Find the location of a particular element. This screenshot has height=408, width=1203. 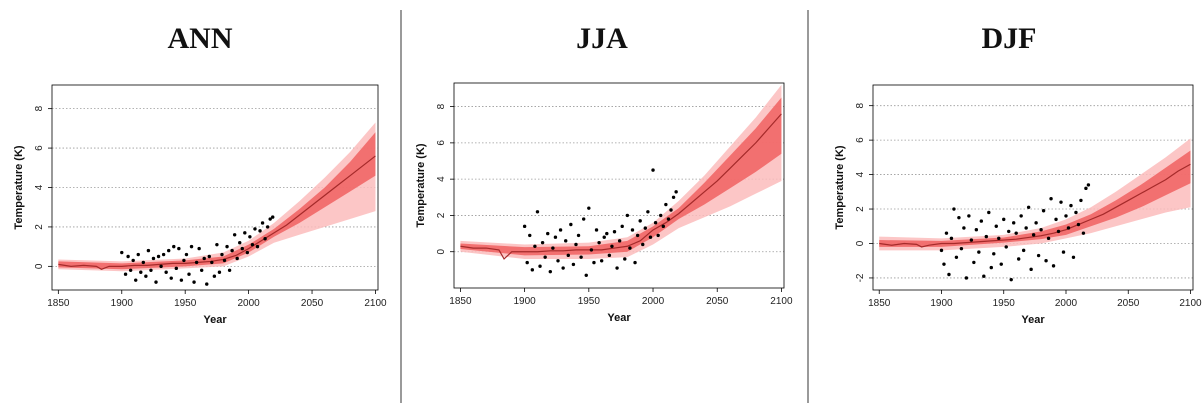

y-tick-label: 2 is located at coordinates (441, 215).